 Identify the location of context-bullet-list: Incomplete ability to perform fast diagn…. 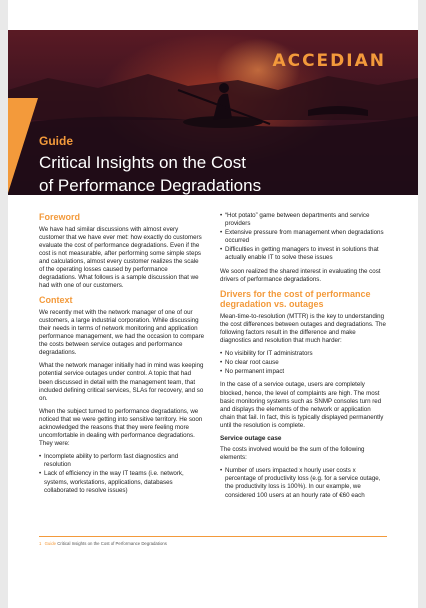
(122, 473).